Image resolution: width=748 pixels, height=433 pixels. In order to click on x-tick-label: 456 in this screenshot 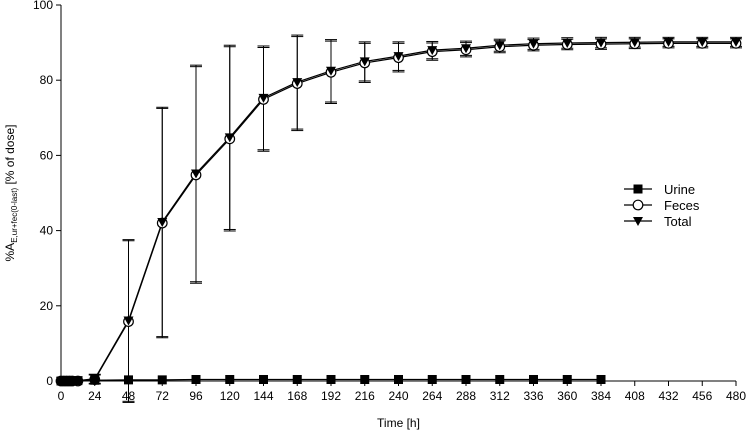, I will do `click(702, 396)`.